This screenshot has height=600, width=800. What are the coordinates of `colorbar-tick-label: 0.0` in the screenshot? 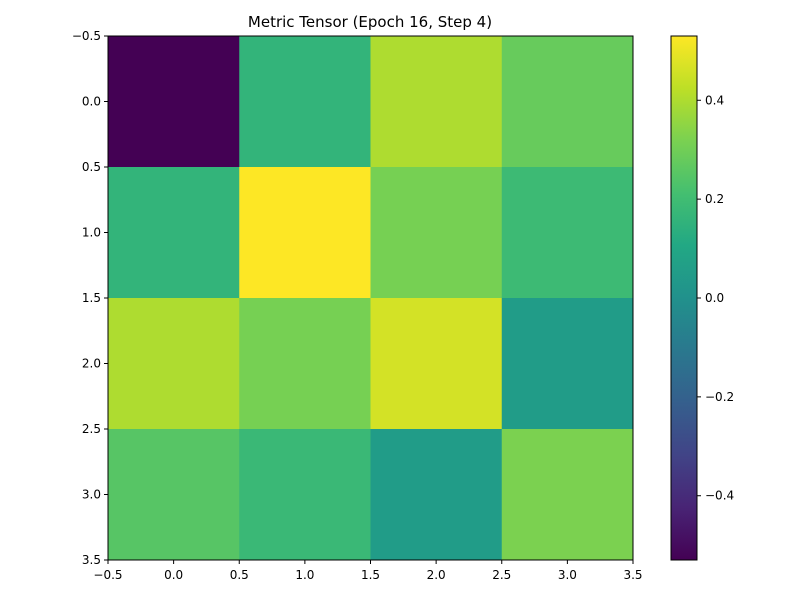 It's located at (714, 298).